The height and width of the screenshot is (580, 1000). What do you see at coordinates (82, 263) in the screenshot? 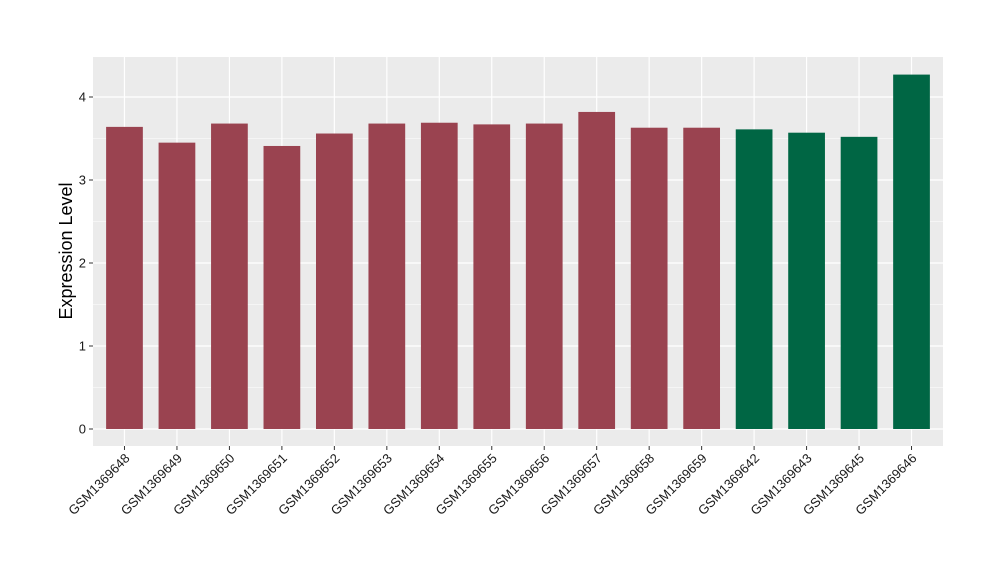
I see `y-tick-label: 2` at bounding box center [82, 263].